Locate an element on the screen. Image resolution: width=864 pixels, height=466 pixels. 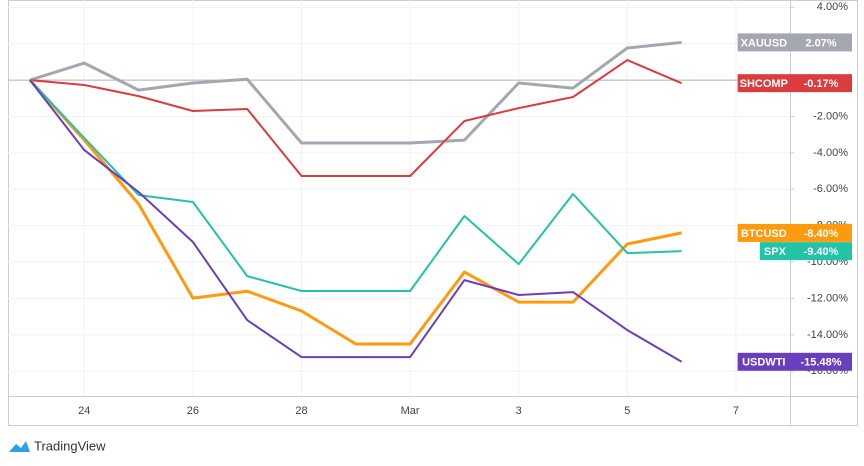
value-label: -0.17% is located at coordinates (821, 84).